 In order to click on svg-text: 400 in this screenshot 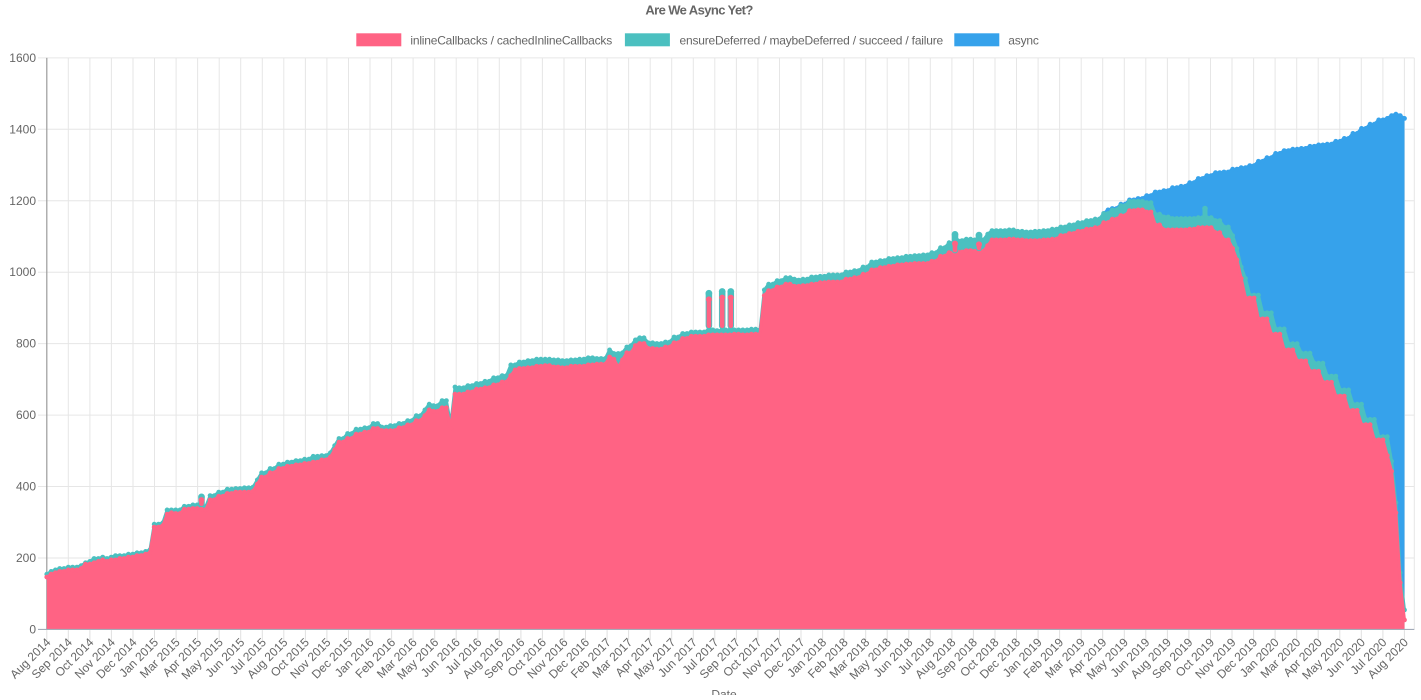, I will do `click(26, 487)`.